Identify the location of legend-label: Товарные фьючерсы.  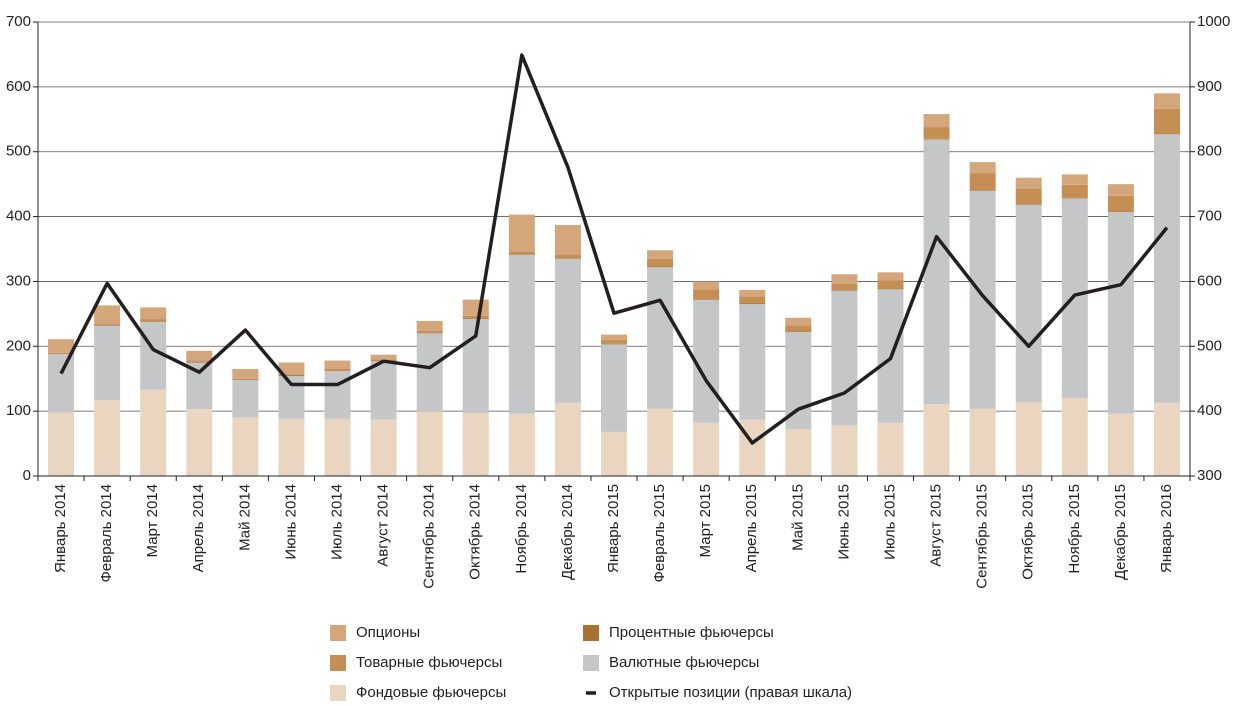
(429, 662).